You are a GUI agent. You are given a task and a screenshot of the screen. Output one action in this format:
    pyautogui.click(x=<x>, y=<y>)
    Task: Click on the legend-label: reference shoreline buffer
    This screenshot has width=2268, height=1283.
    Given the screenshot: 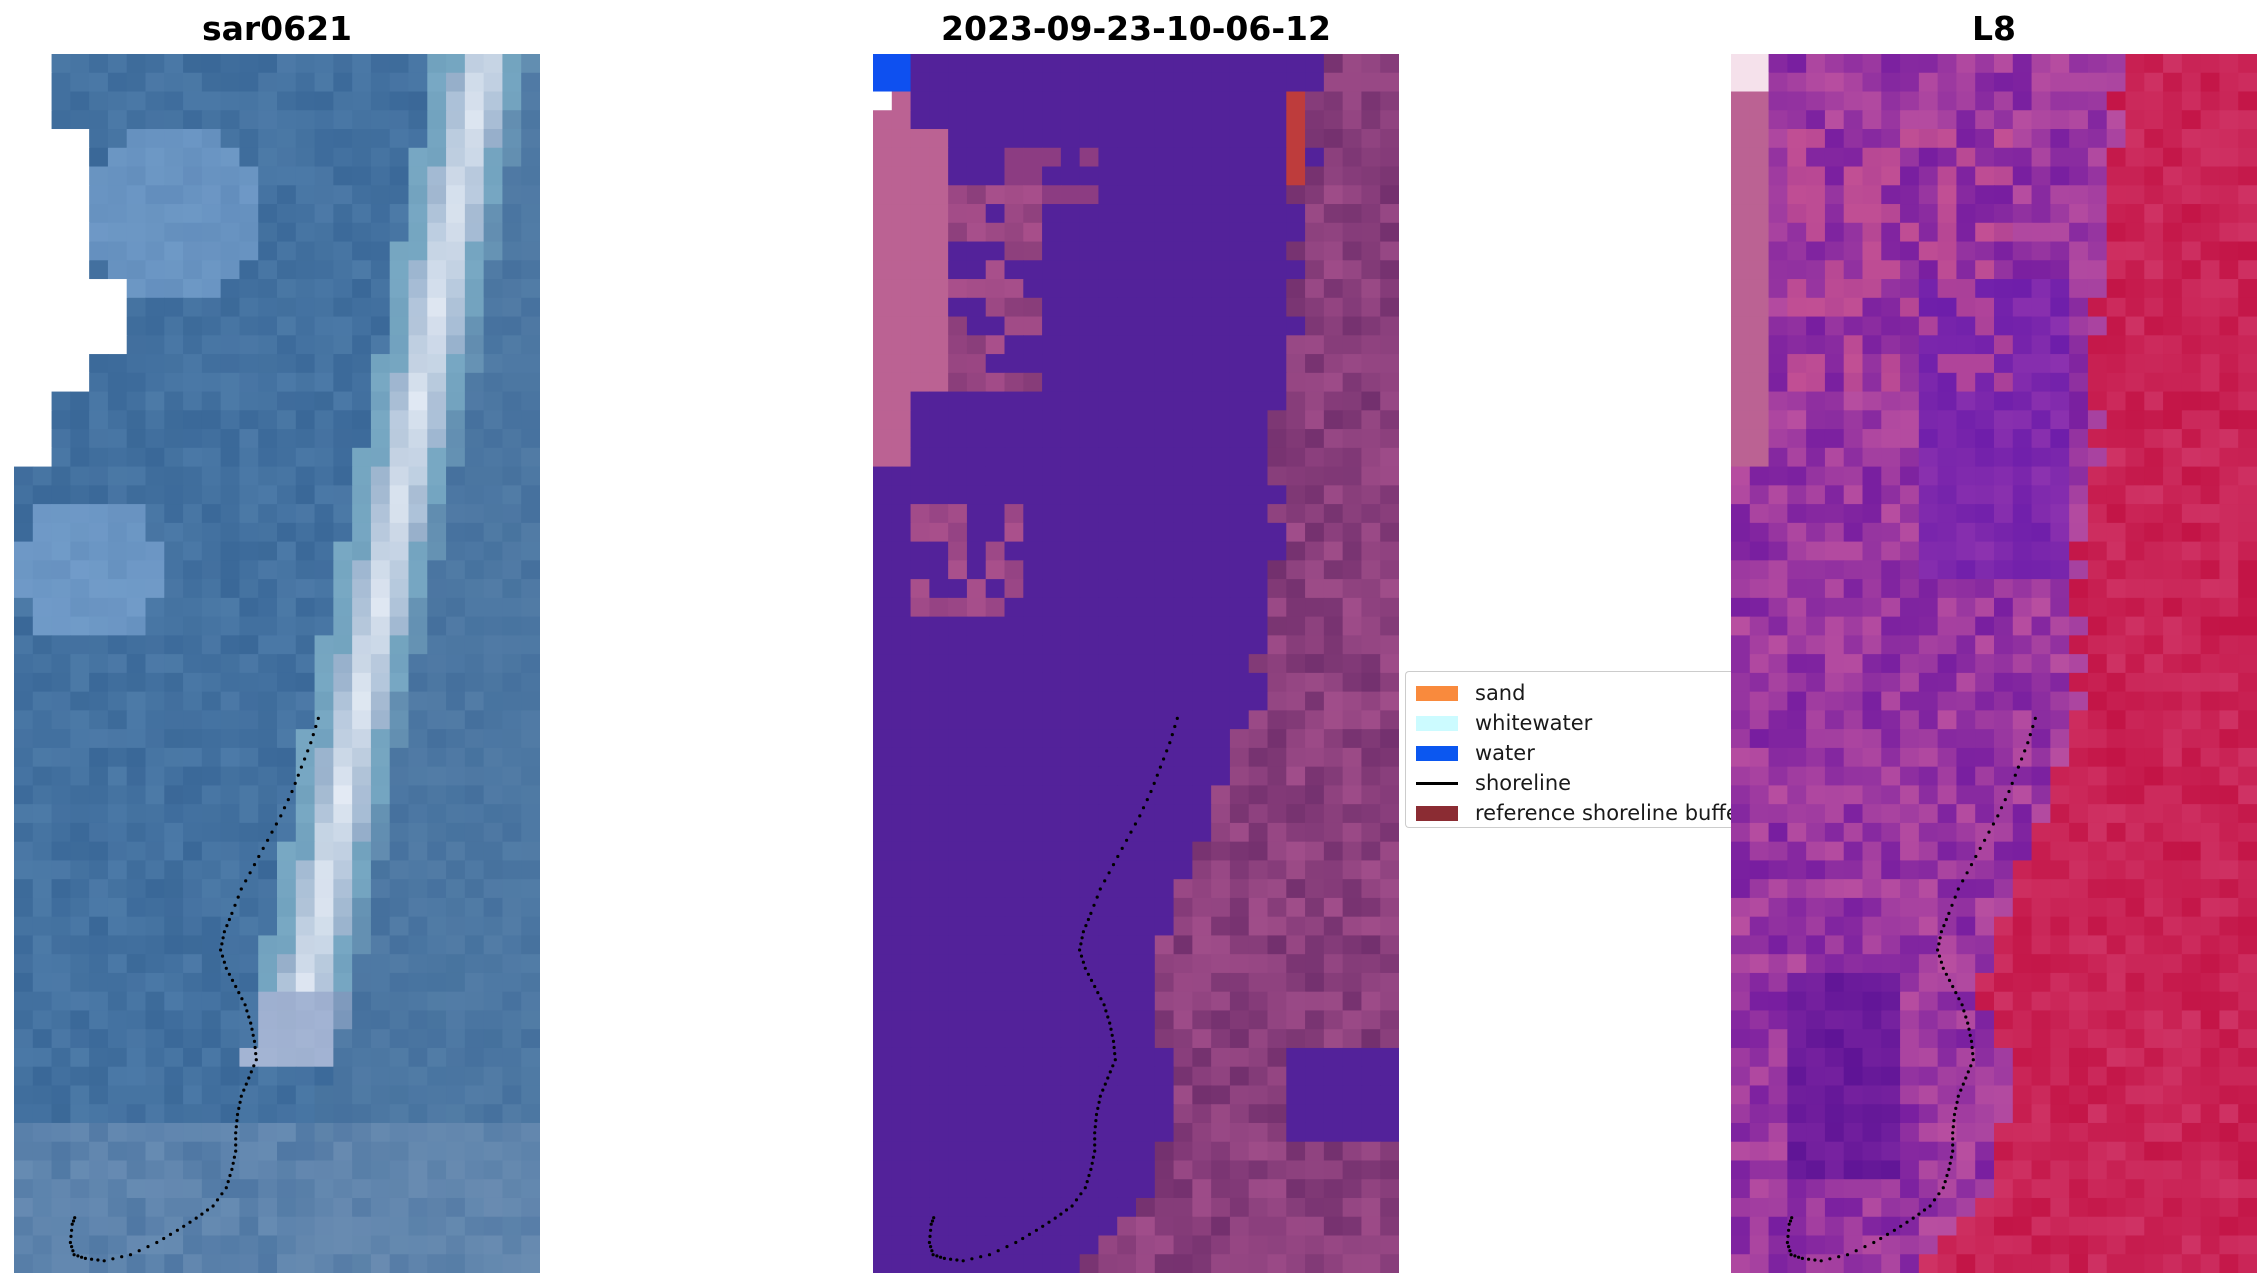 What is the action you would take?
    pyautogui.click(x=1603, y=813)
    